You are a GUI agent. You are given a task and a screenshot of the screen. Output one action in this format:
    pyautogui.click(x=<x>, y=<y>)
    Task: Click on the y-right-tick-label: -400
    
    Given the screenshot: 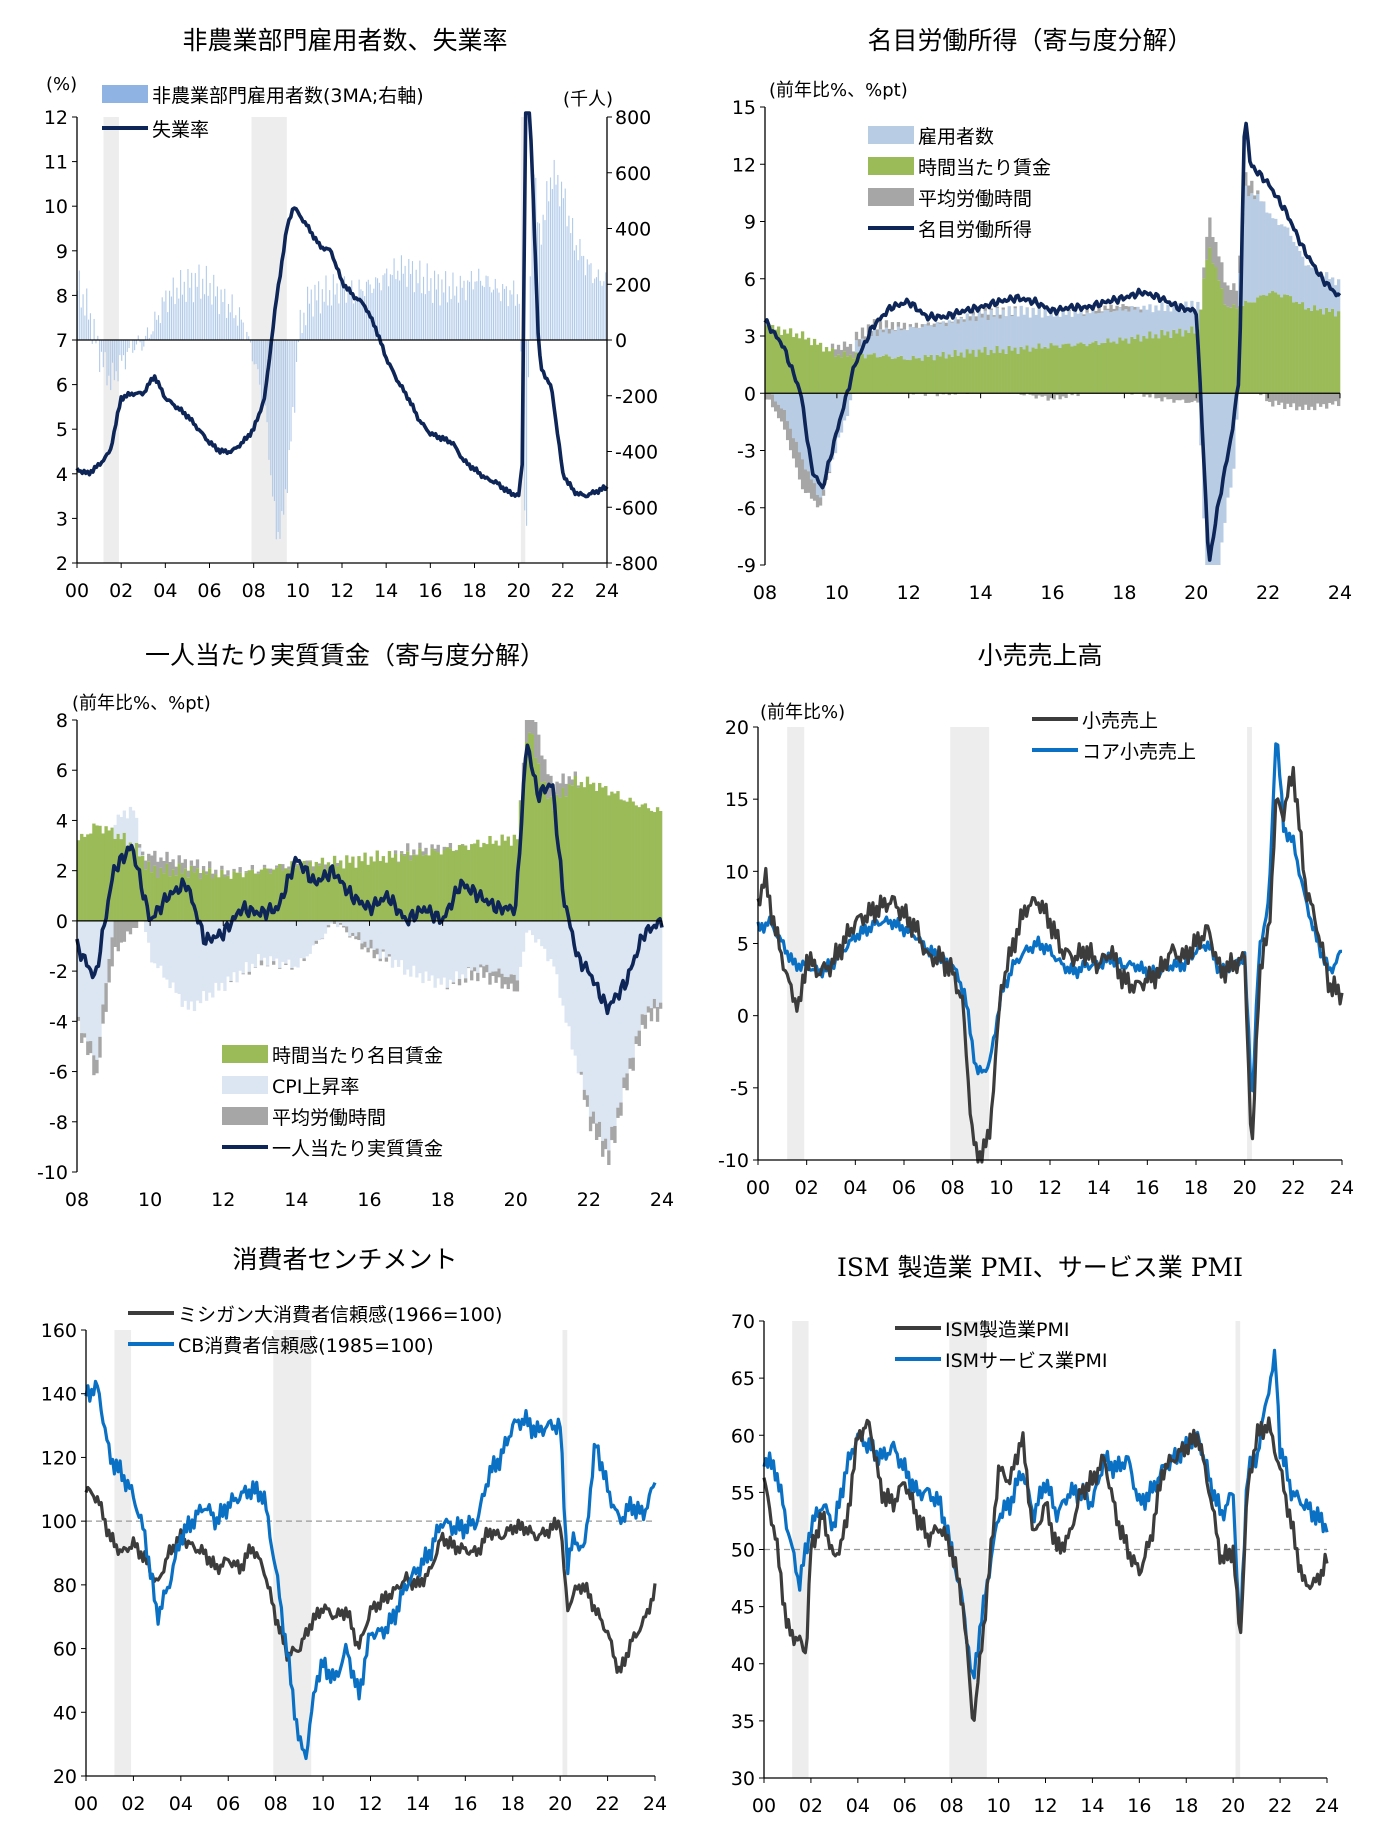 What is the action you would take?
    pyautogui.click(x=636, y=453)
    